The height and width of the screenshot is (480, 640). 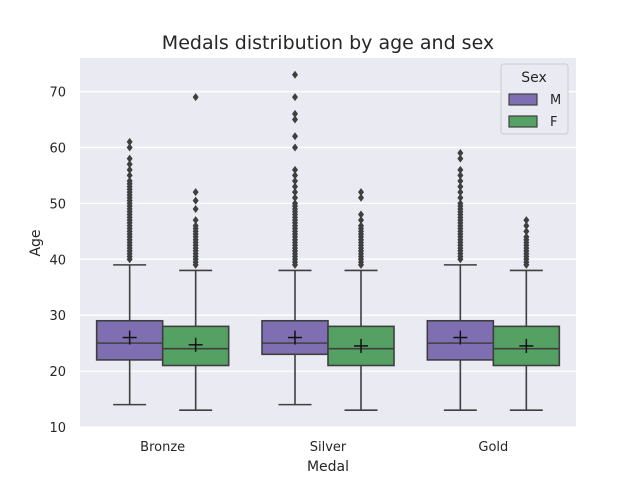 I want to click on legend-label-m: M, so click(x=555, y=100).